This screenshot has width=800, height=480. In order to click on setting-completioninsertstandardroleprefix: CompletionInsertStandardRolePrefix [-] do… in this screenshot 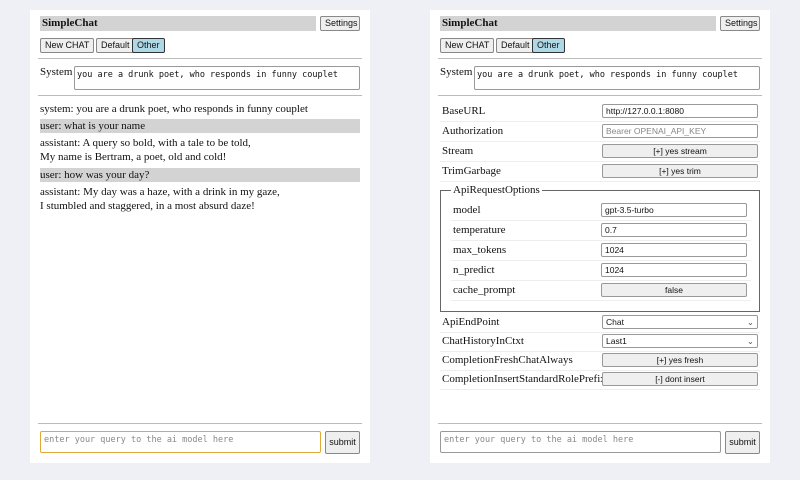, I will do `click(600, 380)`.